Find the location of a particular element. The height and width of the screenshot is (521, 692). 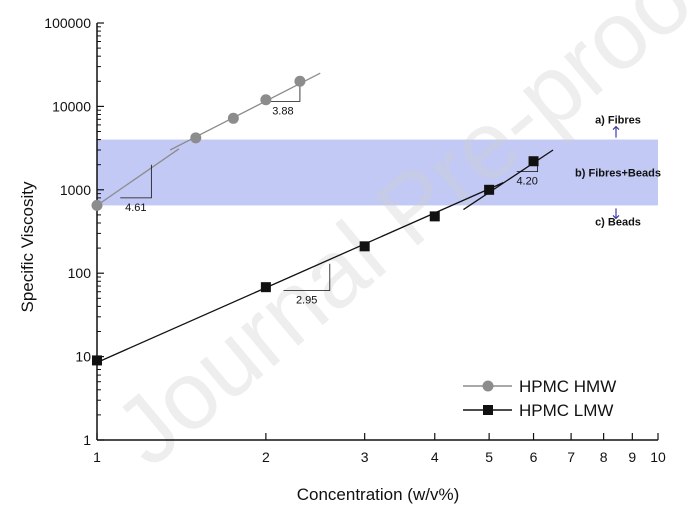

shaded-band-group is located at coordinates (377, 172).